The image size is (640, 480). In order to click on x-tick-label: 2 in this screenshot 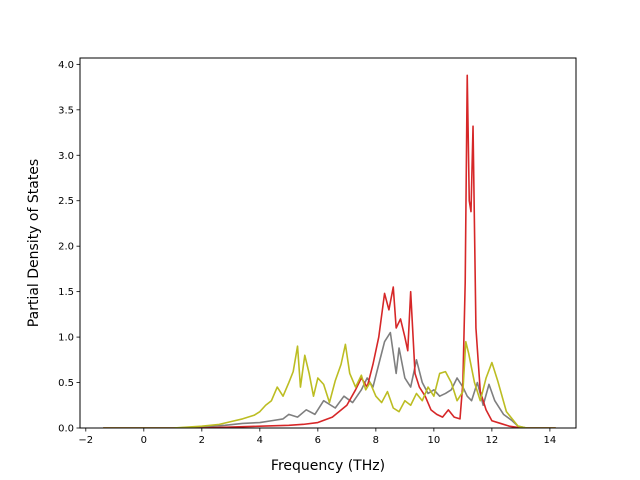, I will do `click(202, 440)`.